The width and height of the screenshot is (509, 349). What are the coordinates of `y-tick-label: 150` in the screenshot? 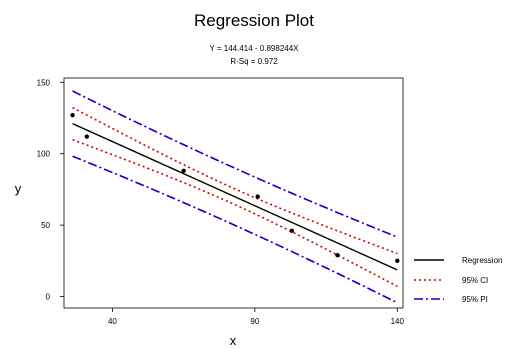 It's located at (44, 82).